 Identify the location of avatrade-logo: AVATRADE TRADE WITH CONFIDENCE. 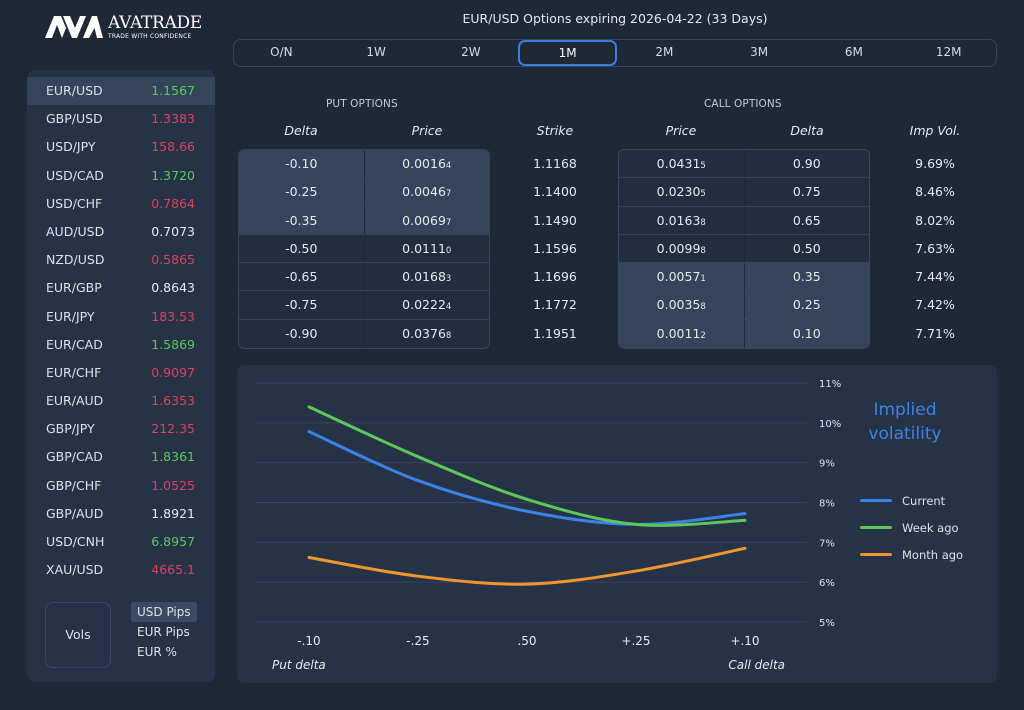
(125, 27).